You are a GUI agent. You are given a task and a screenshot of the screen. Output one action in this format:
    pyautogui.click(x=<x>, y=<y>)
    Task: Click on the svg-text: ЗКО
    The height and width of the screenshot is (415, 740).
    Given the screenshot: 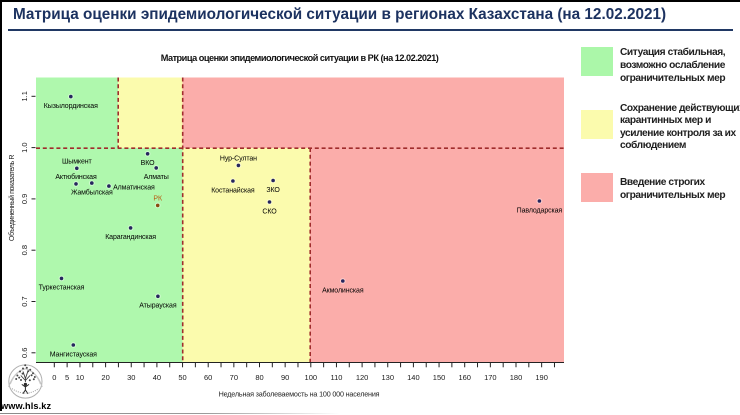 What is the action you would take?
    pyautogui.click(x=273, y=190)
    